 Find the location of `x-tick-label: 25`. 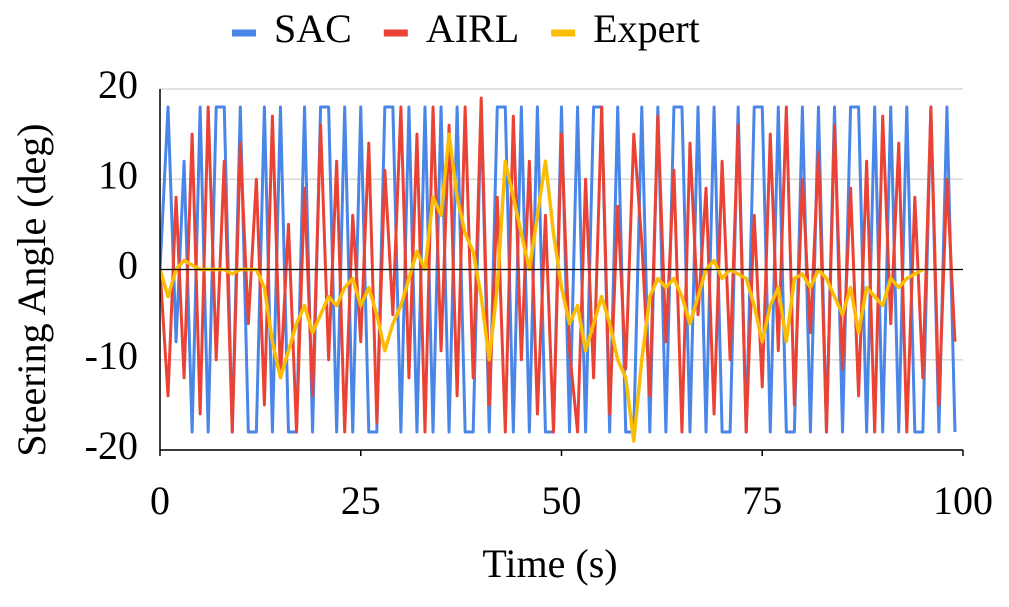

x-tick-label: 25 is located at coordinates (361, 500).